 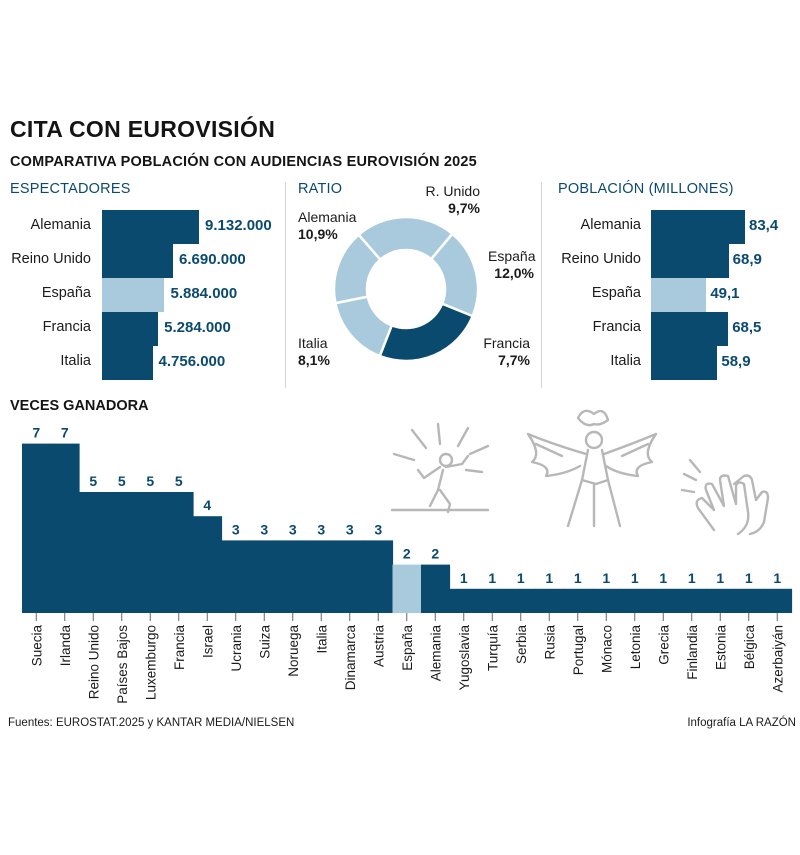 I want to click on x-tick-label: Austria, so click(x=378, y=646).